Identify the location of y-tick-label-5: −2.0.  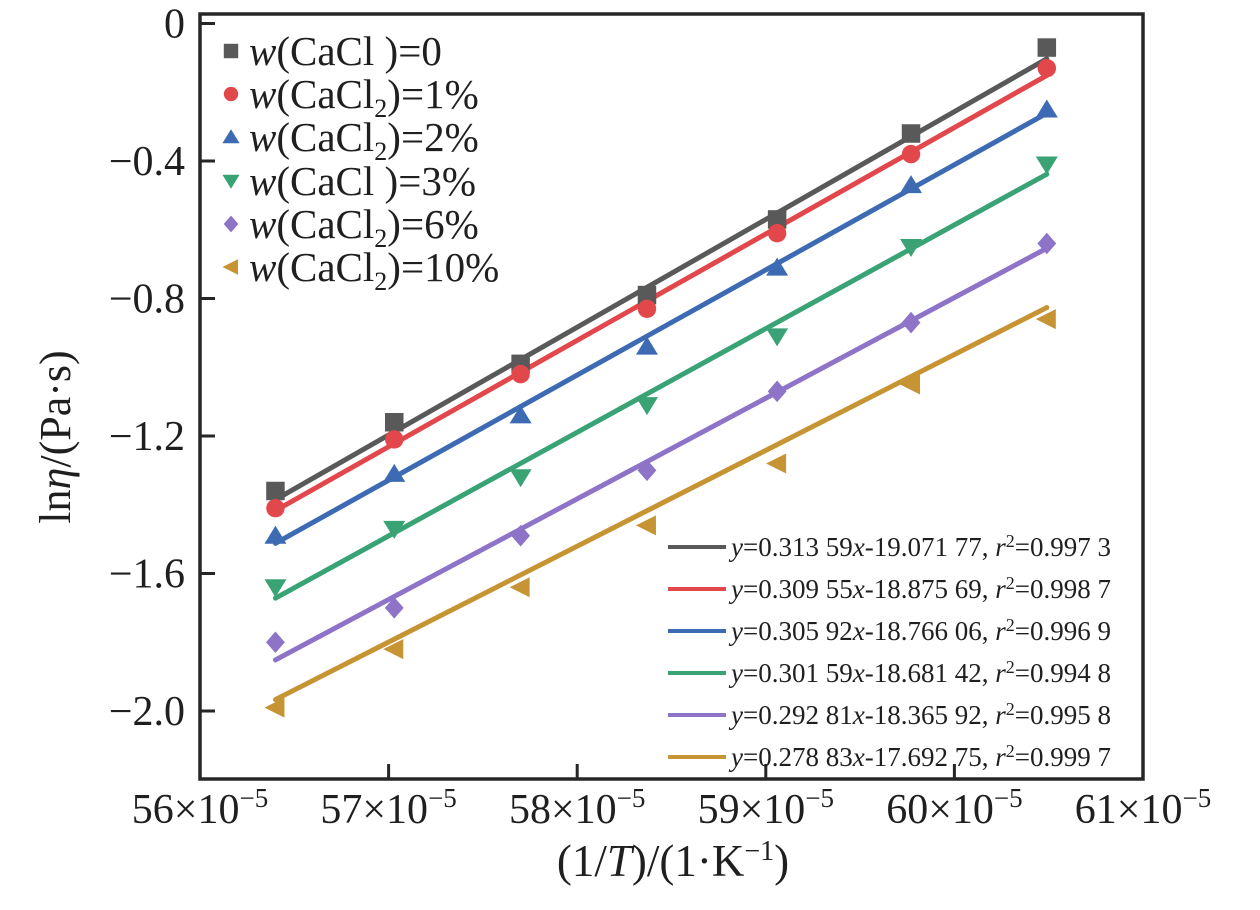
(147, 712).